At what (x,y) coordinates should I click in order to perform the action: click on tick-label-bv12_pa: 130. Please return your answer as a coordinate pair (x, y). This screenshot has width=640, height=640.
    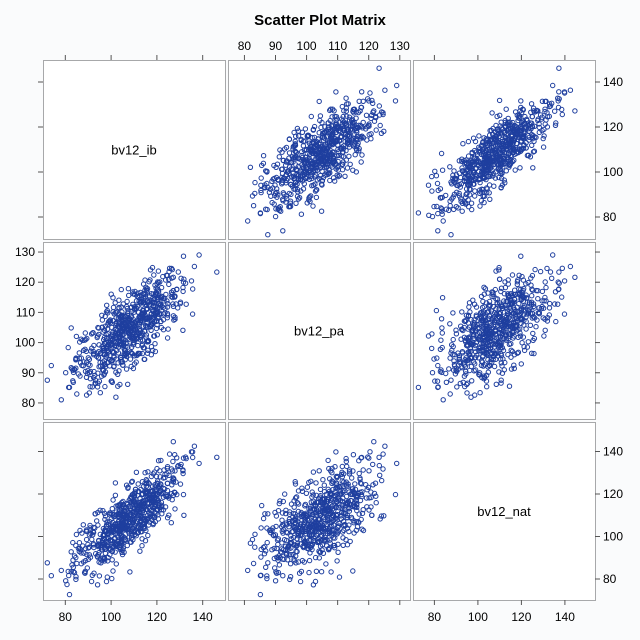
    Looking at the image, I should click on (400, 46).